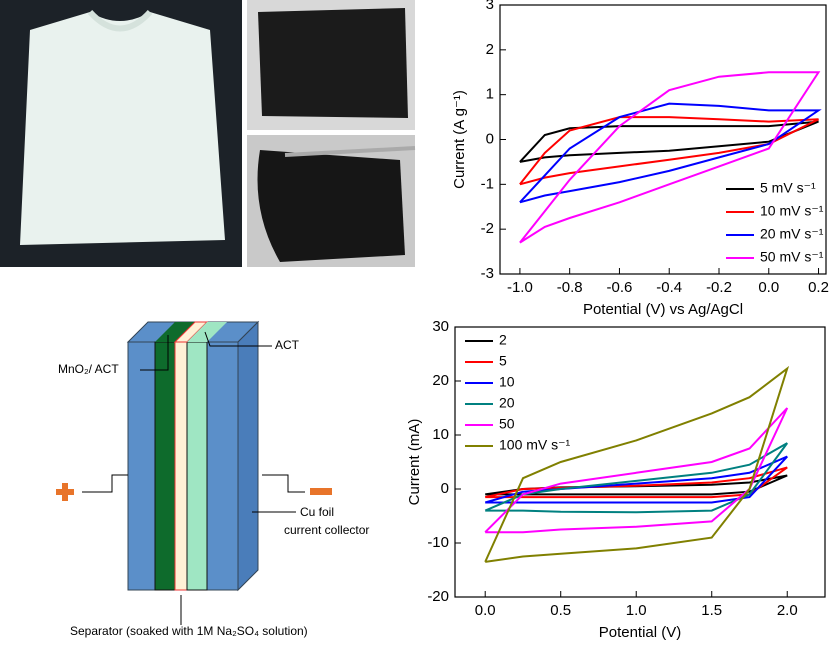 This screenshot has width=836, height=663. I want to click on x-tick-label: 2.0, so click(787, 610).